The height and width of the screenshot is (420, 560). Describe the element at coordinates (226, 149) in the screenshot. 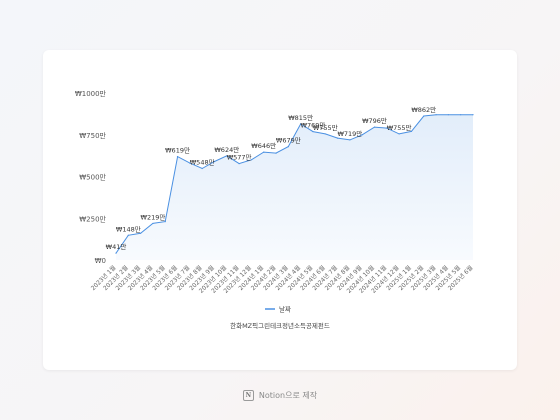

I see `data-label: ₩624만` at that location.